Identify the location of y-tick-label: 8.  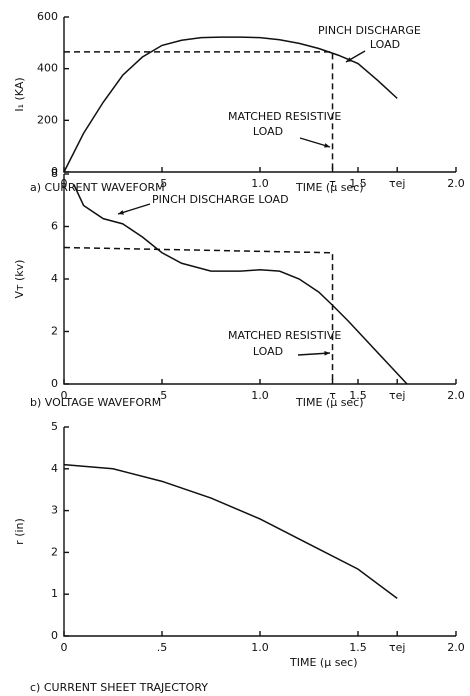
(54, 173).